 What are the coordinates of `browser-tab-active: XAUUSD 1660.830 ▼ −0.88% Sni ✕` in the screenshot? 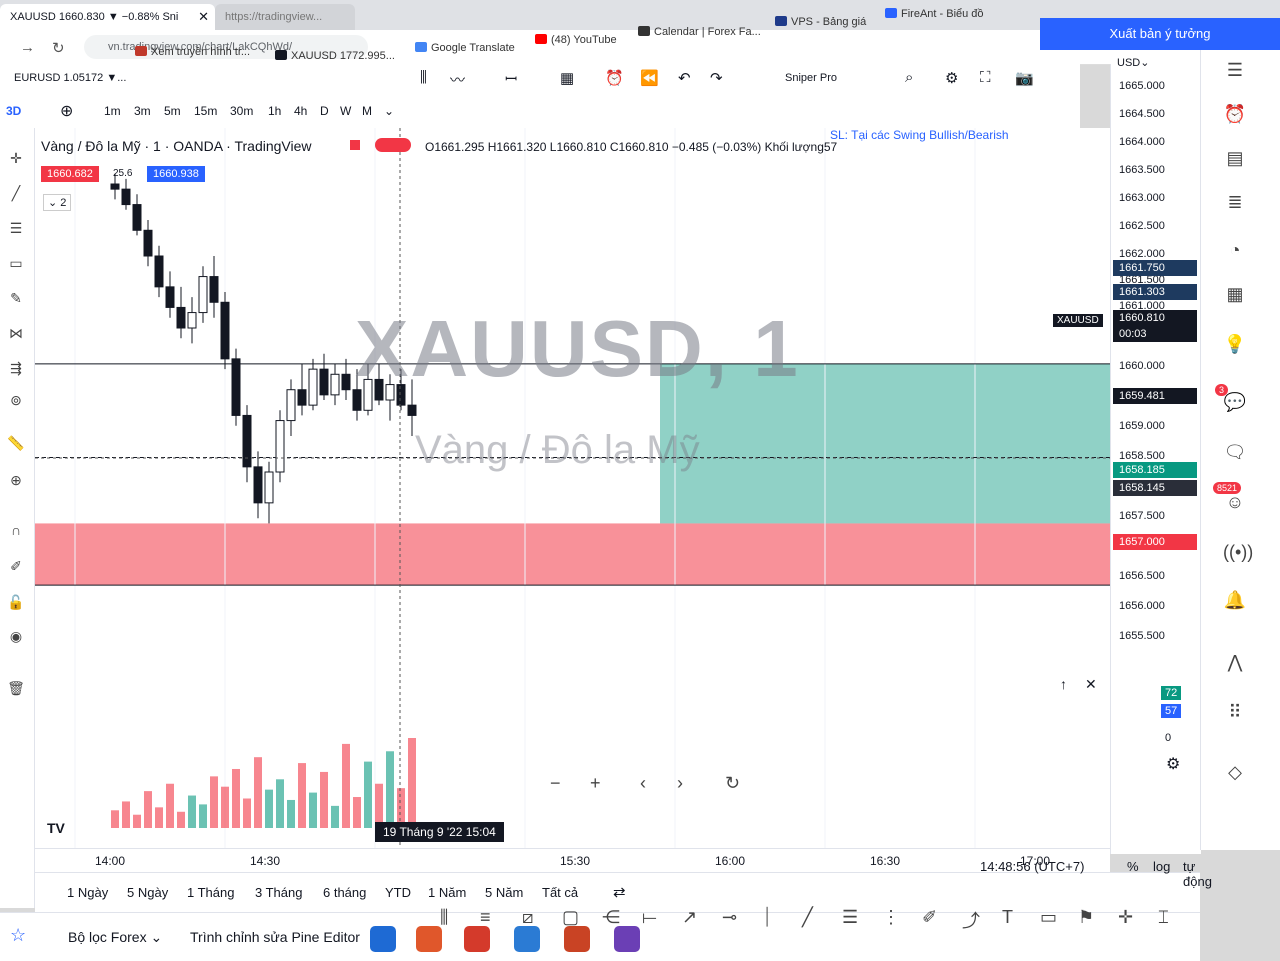 It's located at (107, 17).